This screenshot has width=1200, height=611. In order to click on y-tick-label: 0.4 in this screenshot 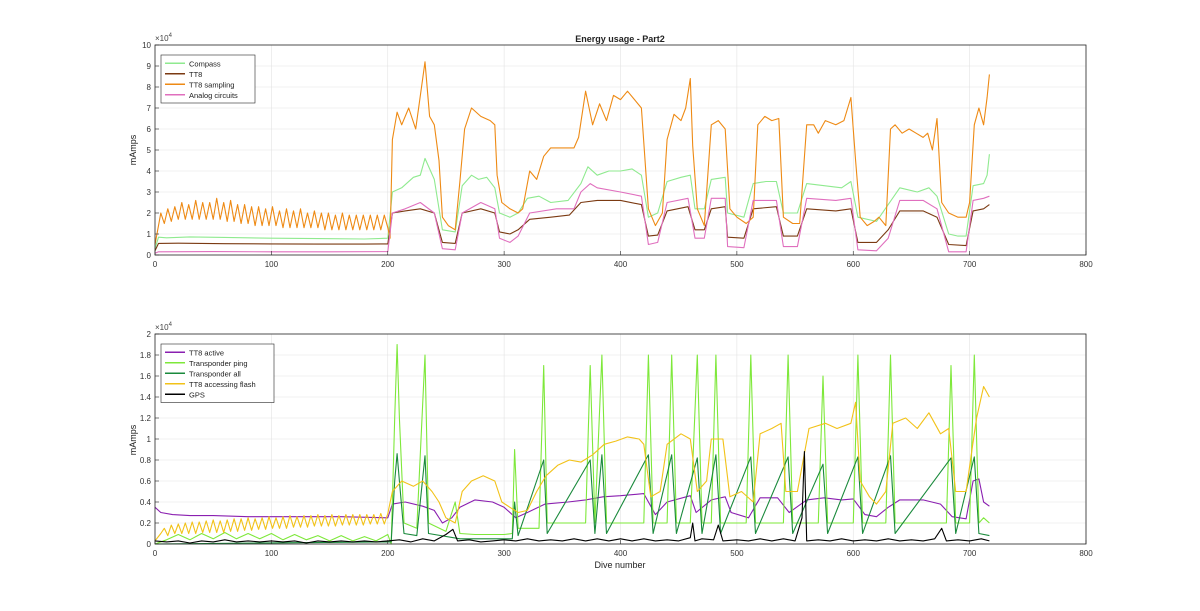, I will do `click(146, 502)`.